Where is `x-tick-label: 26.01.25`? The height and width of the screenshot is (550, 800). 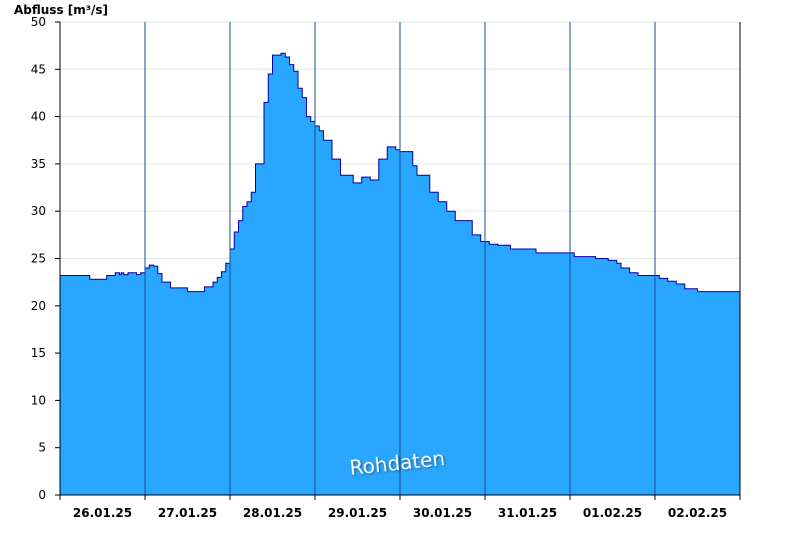 x-tick-label: 26.01.25 is located at coordinates (102, 513).